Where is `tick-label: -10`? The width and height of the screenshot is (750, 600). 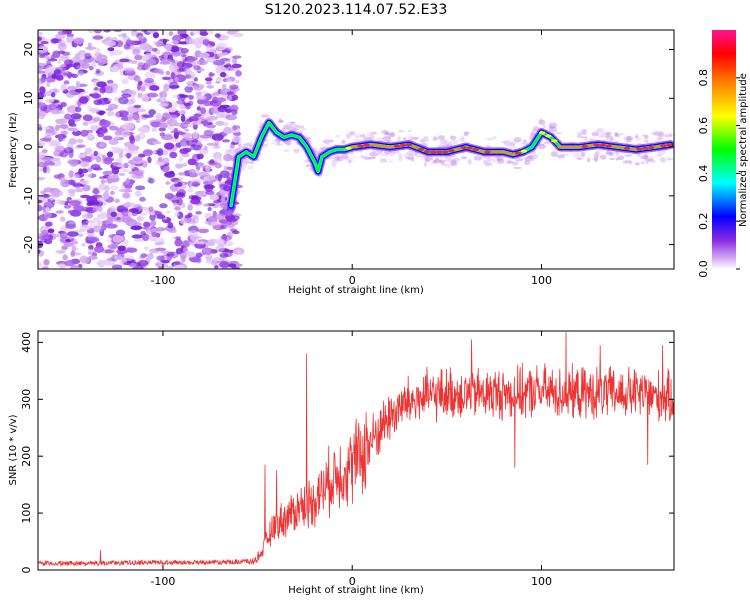
tick-label: -10 is located at coordinates (28, 196).